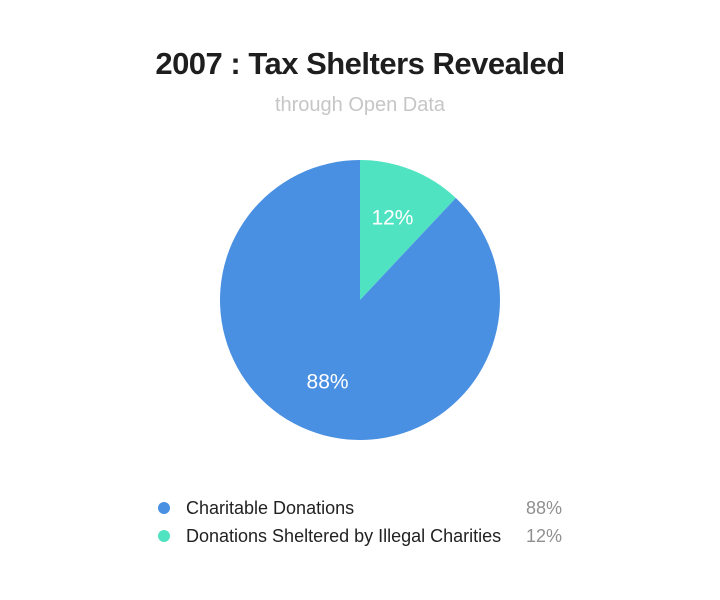  What do you see at coordinates (328, 382) in the screenshot?
I see `slice-label-charitable-donations: 88%` at bounding box center [328, 382].